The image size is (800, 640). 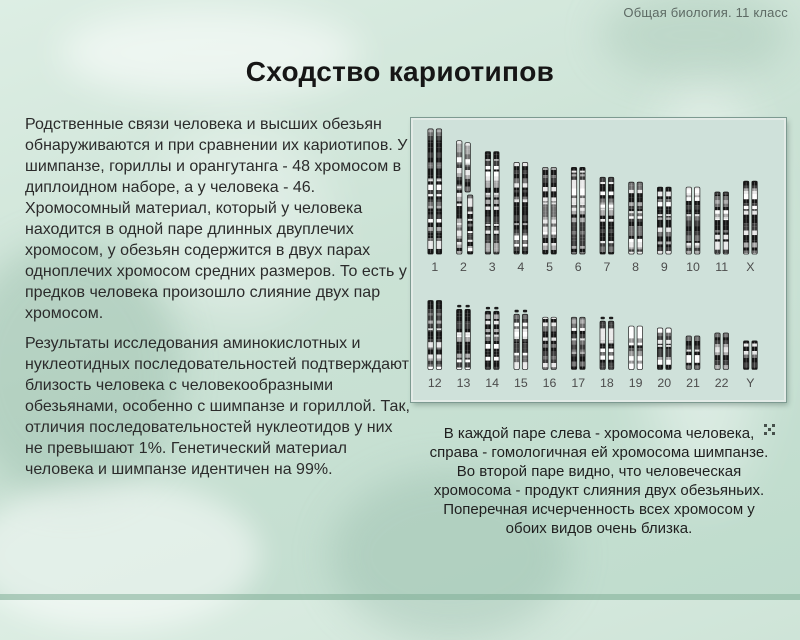 What do you see at coordinates (664, 383) in the screenshot?
I see `chromosome-pair-label: 20` at bounding box center [664, 383].